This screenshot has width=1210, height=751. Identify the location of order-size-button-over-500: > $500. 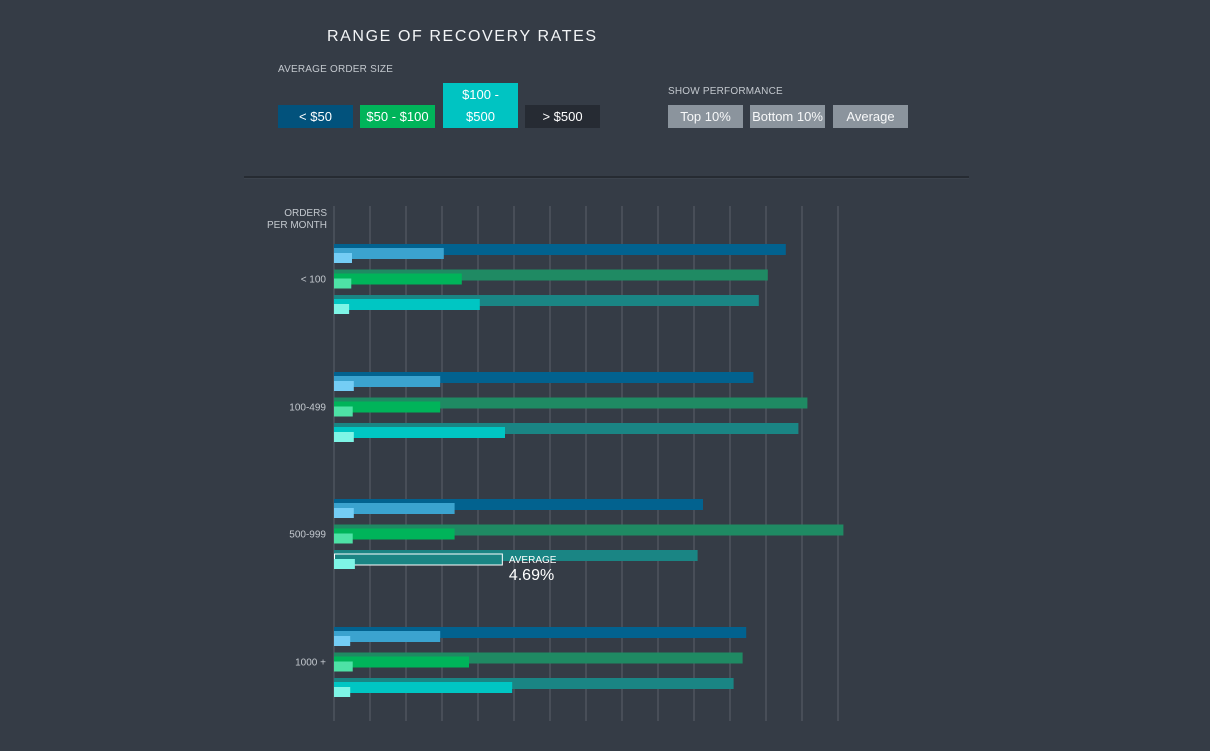
(562, 116).